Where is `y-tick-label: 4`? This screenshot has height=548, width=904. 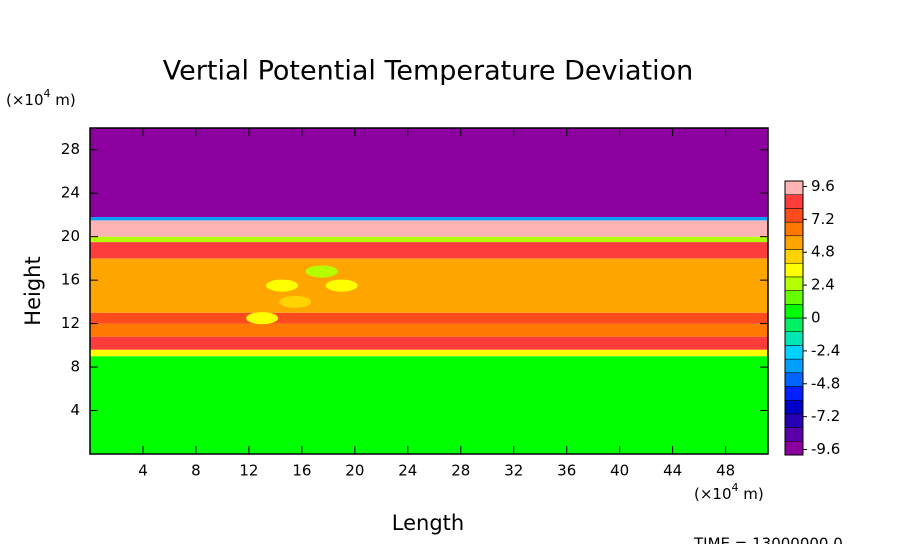
y-tick-label: 4 is located at coordinates (75, 410).